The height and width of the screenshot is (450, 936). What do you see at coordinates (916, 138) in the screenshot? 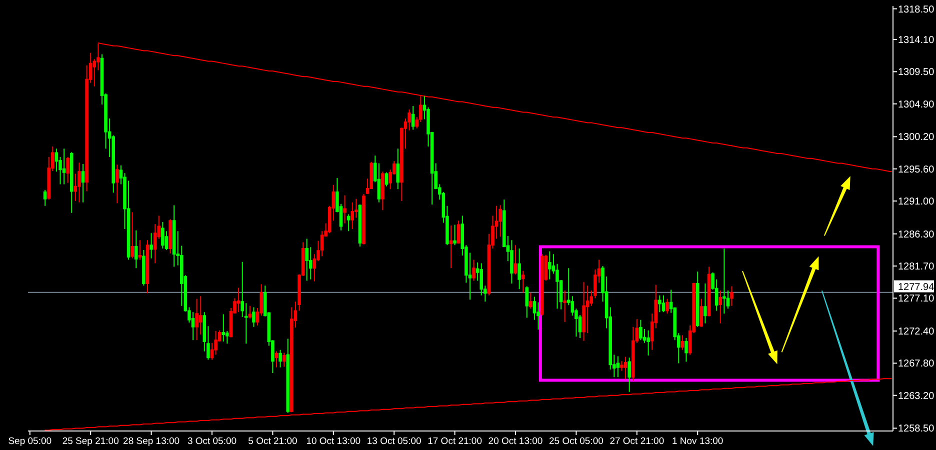
I see `y-tick-label: 1300.20` at bounding box center [916, 138].